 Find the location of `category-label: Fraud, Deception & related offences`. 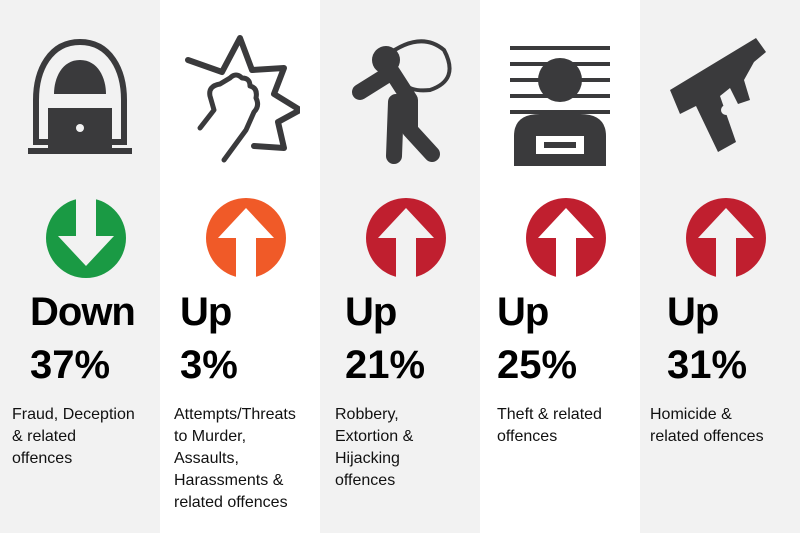

category-label: Fraud, Deception & related offences is located at coordinates (87, 437).